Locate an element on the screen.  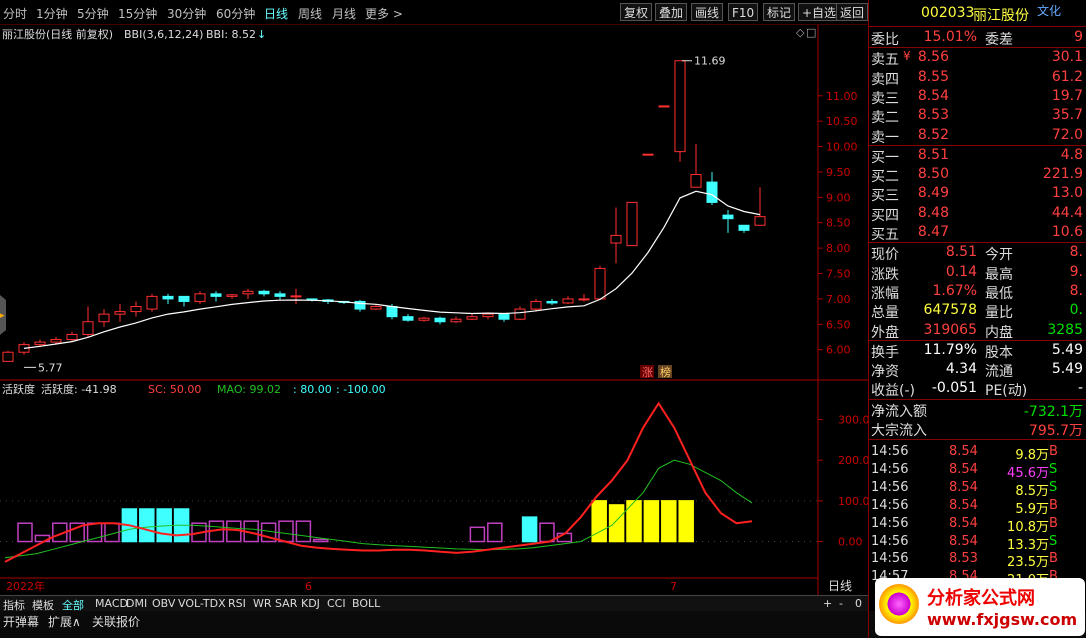
tag-zhang: 涨 is located at coordinates (647, 372).